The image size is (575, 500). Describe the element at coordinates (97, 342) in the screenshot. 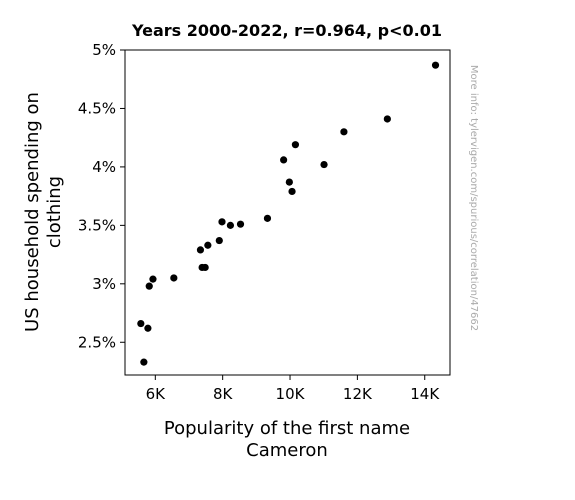

I see `y-tick-label: 2.5%` at that location.